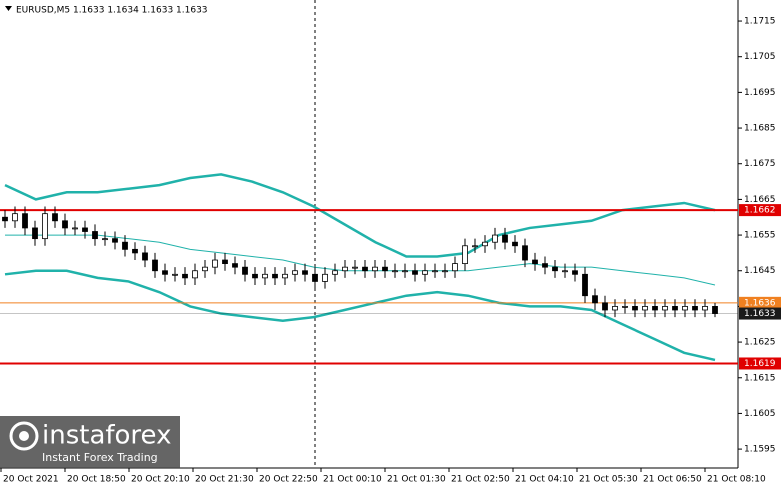 This screenshot has height=493, width=781. I want to click on level-label: 1.1633, so click(760, 314).